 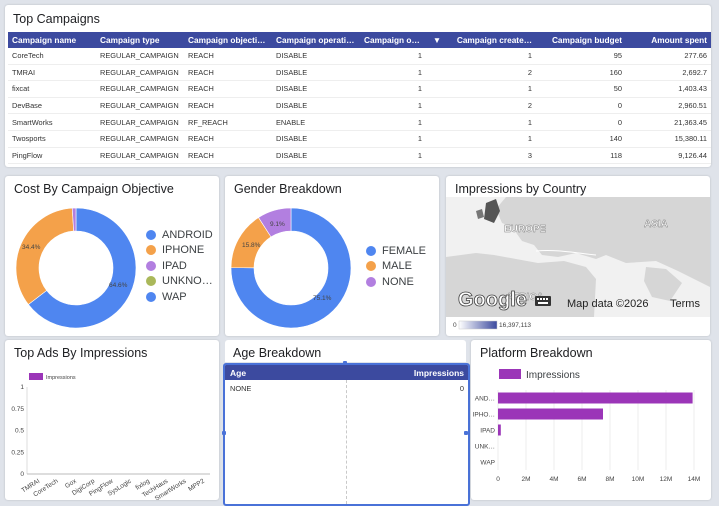 I want to click on map-data-attribution: Map data ©2026, so click(x=608, y=304).